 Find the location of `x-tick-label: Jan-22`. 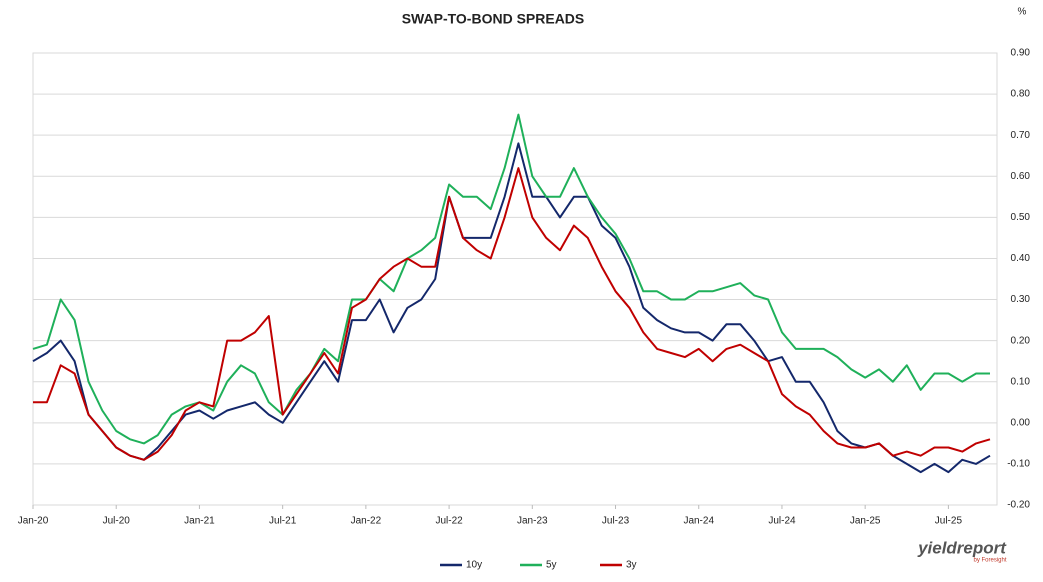

x-tick-label: Jan-22 is located at coordinates (366, 521).